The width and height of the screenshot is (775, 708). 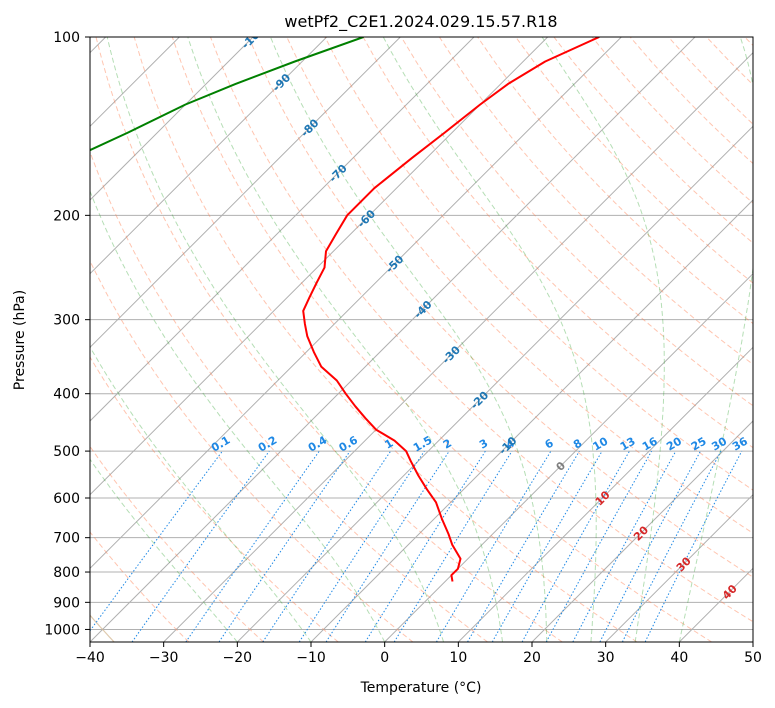 What do you see at coordinates (66, 452) in the screenshot?
I see `y-tick-label: 500` at bounding box center [66, 452].